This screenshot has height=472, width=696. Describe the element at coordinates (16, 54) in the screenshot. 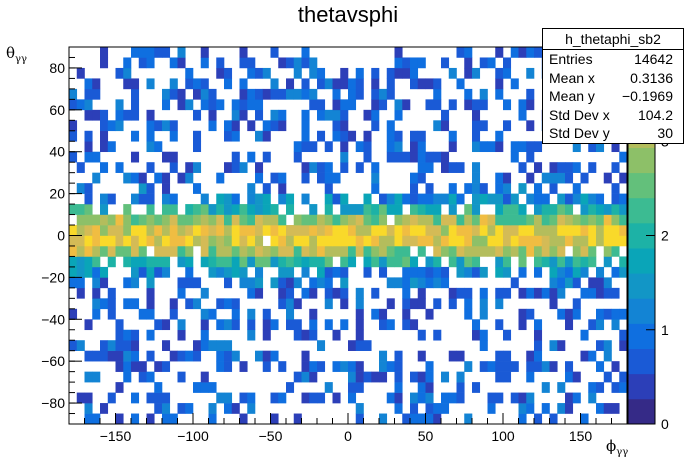

I see `y-axis-label: θγγ` at that location.